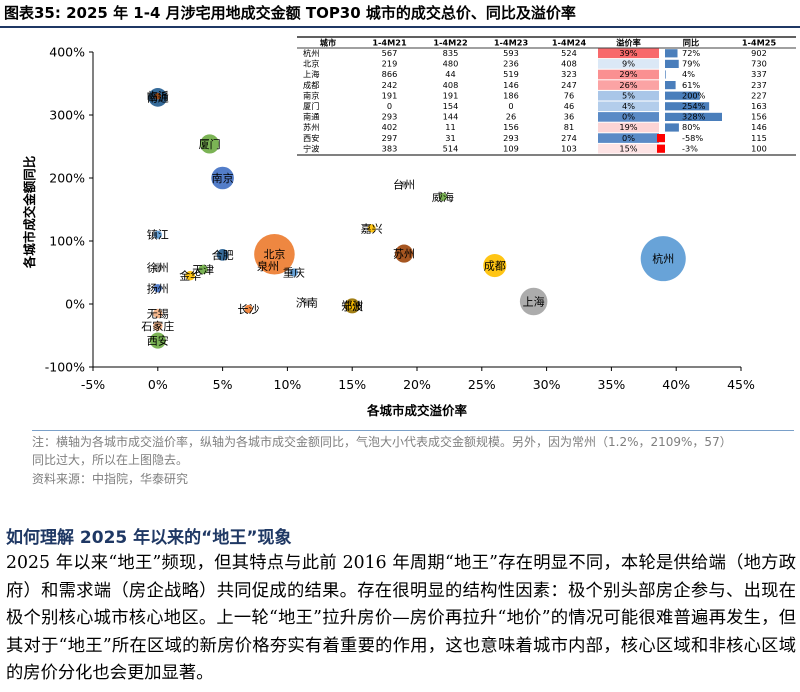  Describe the element at coordinates (759, 85) in the screenshot. I see `table-cell: 237` at that location.